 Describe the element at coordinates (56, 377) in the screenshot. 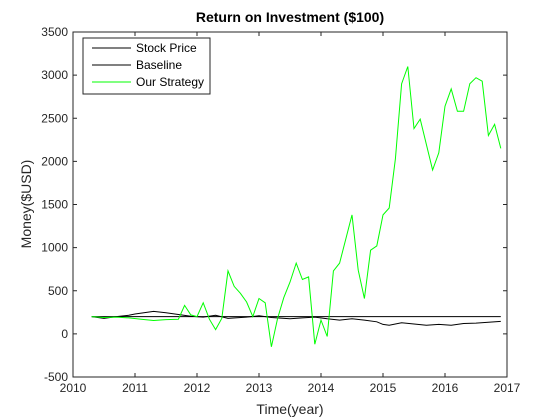

I see `y-tick-label: -500` at that location.